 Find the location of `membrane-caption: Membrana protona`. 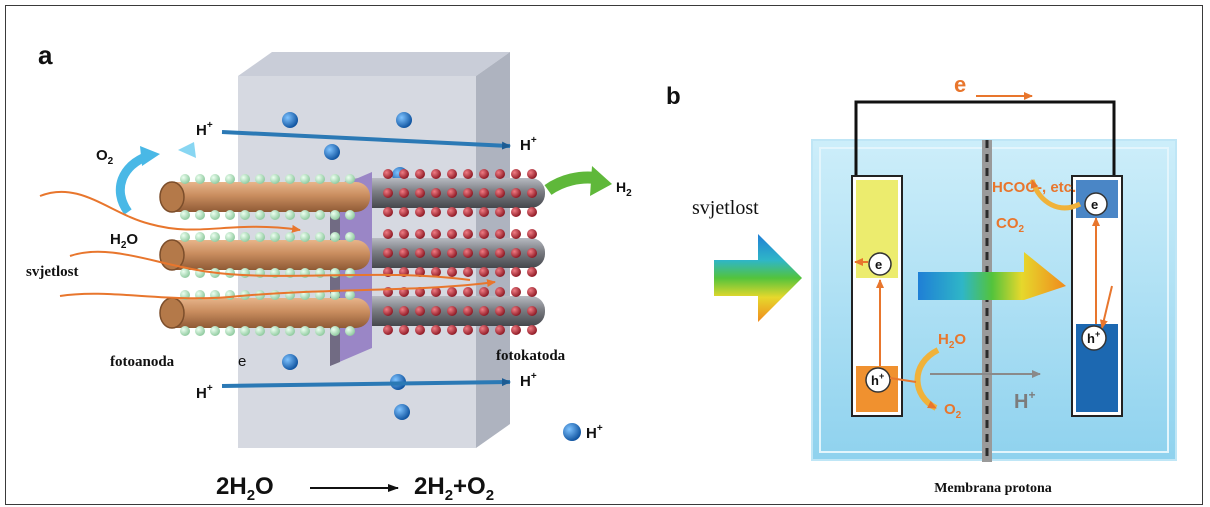

membrane-caption: Membrana protona is located at coordinates (993, 488).